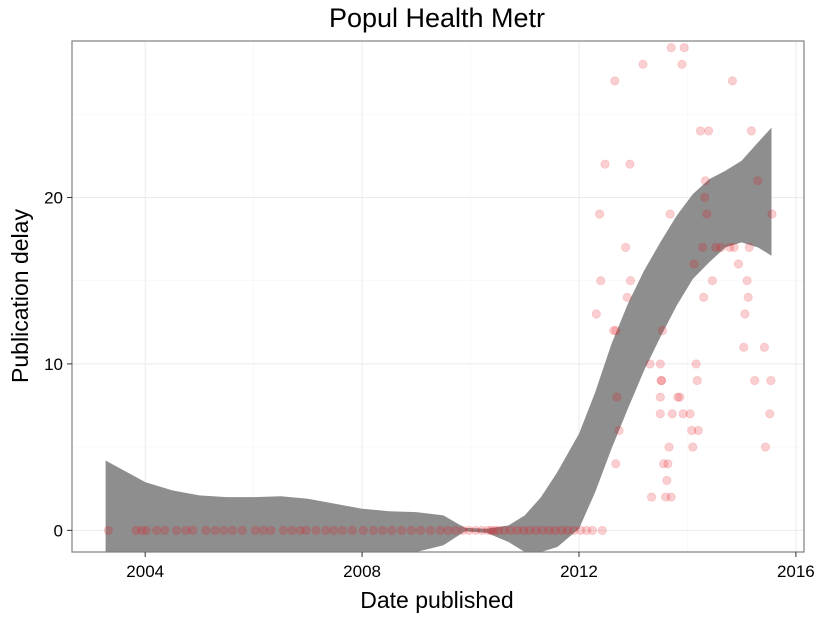  I want to click on y-axis-label: Publication delay, so click(20, 296).